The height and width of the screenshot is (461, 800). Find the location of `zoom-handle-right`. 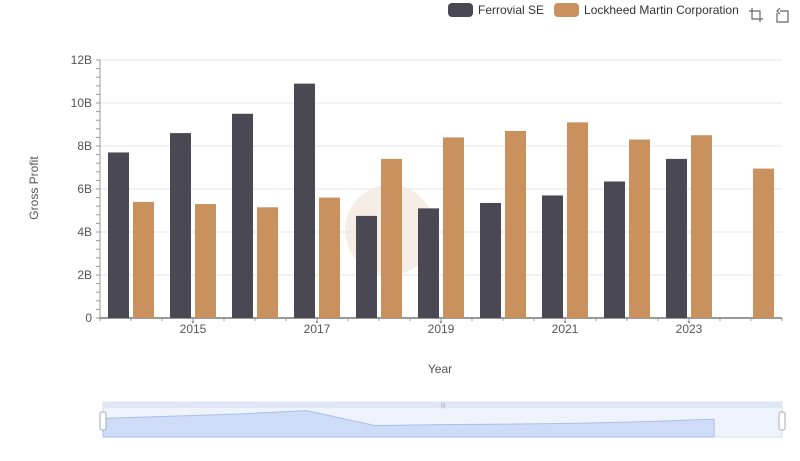

zoom-handle-right is located at coordinates (782, 421).